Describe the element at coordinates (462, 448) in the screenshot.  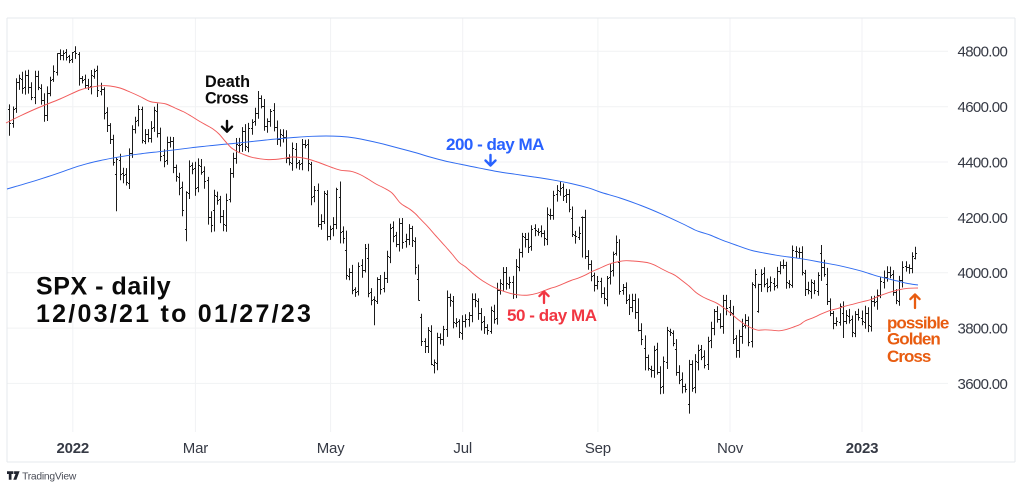
I see `svg-text: Jul` at that location.